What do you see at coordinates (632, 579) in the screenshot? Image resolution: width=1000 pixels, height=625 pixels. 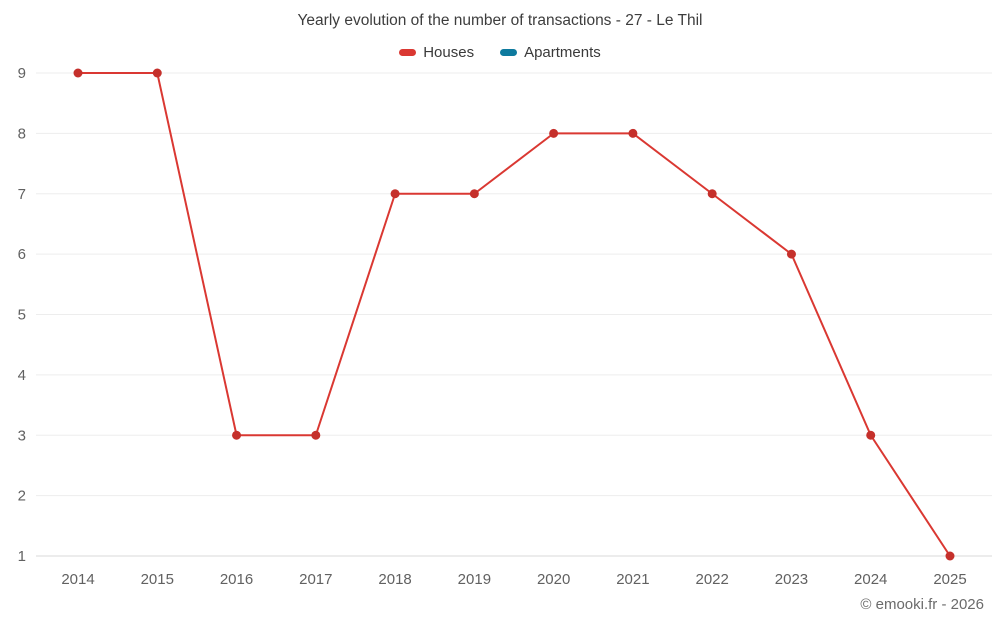 I see `x-tick-label: 2021` at bounding box center [632, 579].